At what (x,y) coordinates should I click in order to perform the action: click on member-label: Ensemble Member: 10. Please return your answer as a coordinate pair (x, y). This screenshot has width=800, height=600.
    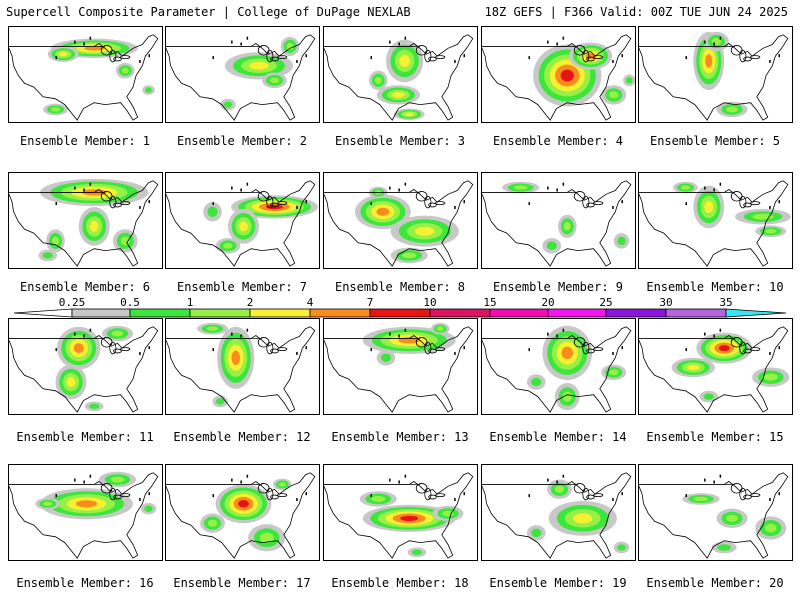
    Looking at the image, I should click on (715, 287).